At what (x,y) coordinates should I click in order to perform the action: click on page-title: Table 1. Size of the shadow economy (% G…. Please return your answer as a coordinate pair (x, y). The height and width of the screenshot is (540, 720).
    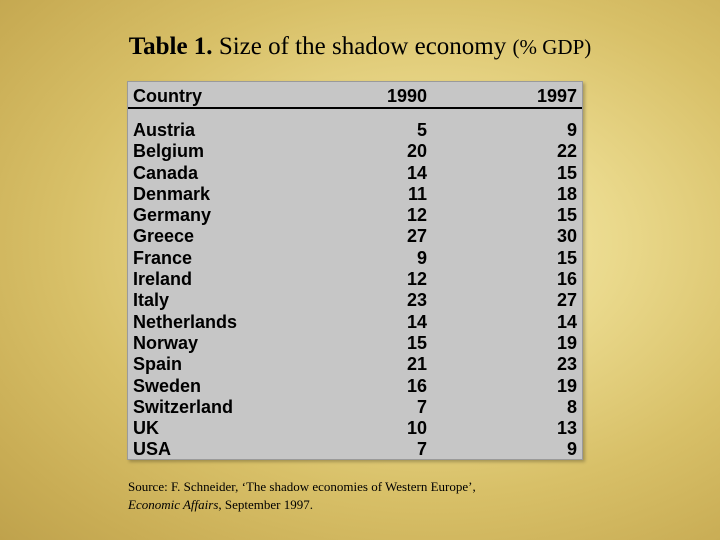
    Looking at the image, I should click on (360, 47).